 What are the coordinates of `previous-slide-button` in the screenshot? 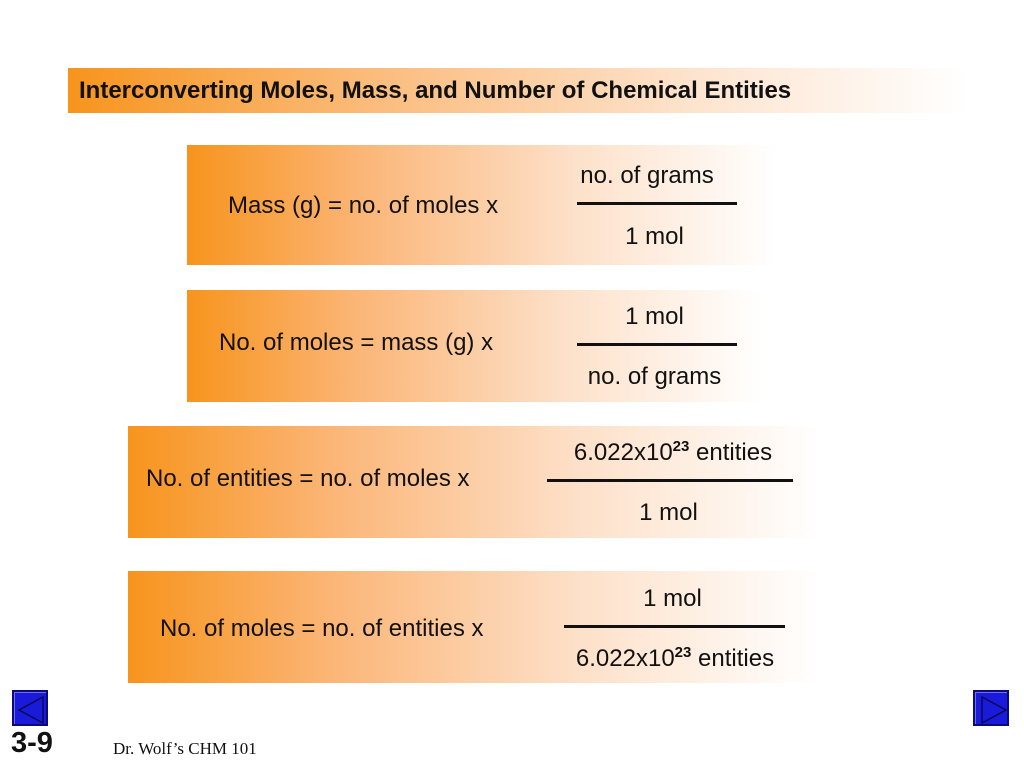 It's located at (30, 708).